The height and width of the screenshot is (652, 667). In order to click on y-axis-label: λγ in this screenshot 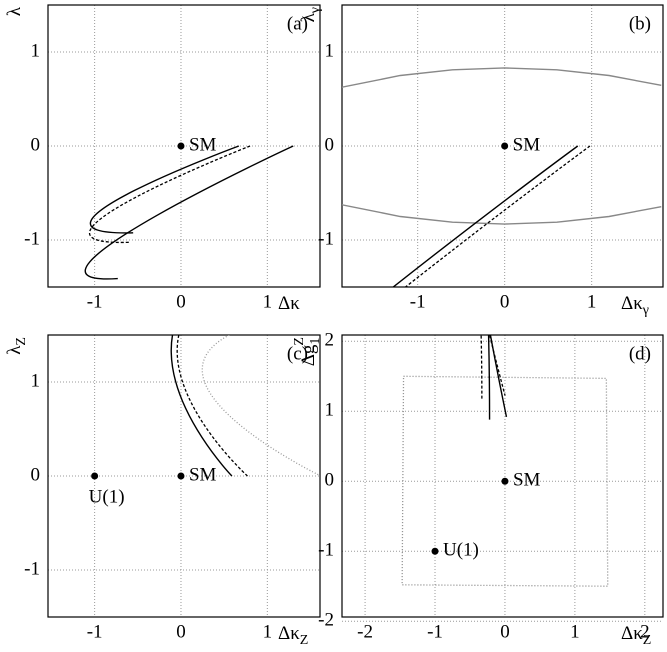, I will do `click(310, 14)`.